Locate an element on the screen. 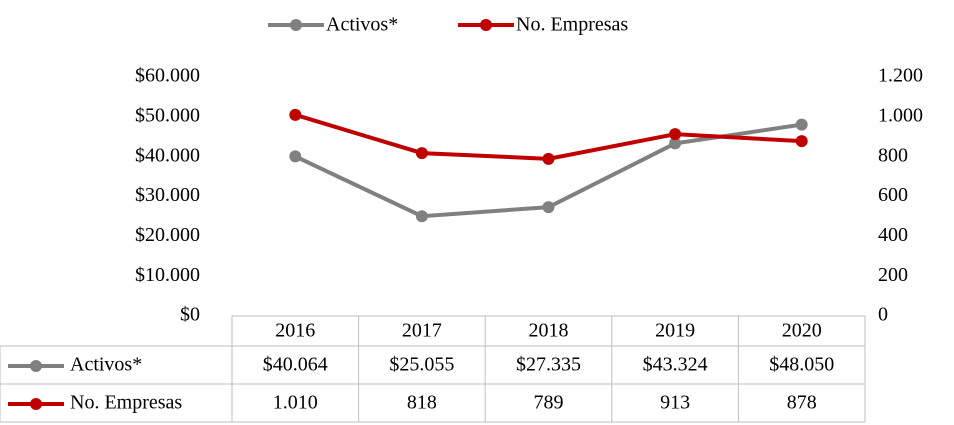 This screenshot has width=954, height=425. x-tick-label: 2020 is located at coordinates (802, 331).